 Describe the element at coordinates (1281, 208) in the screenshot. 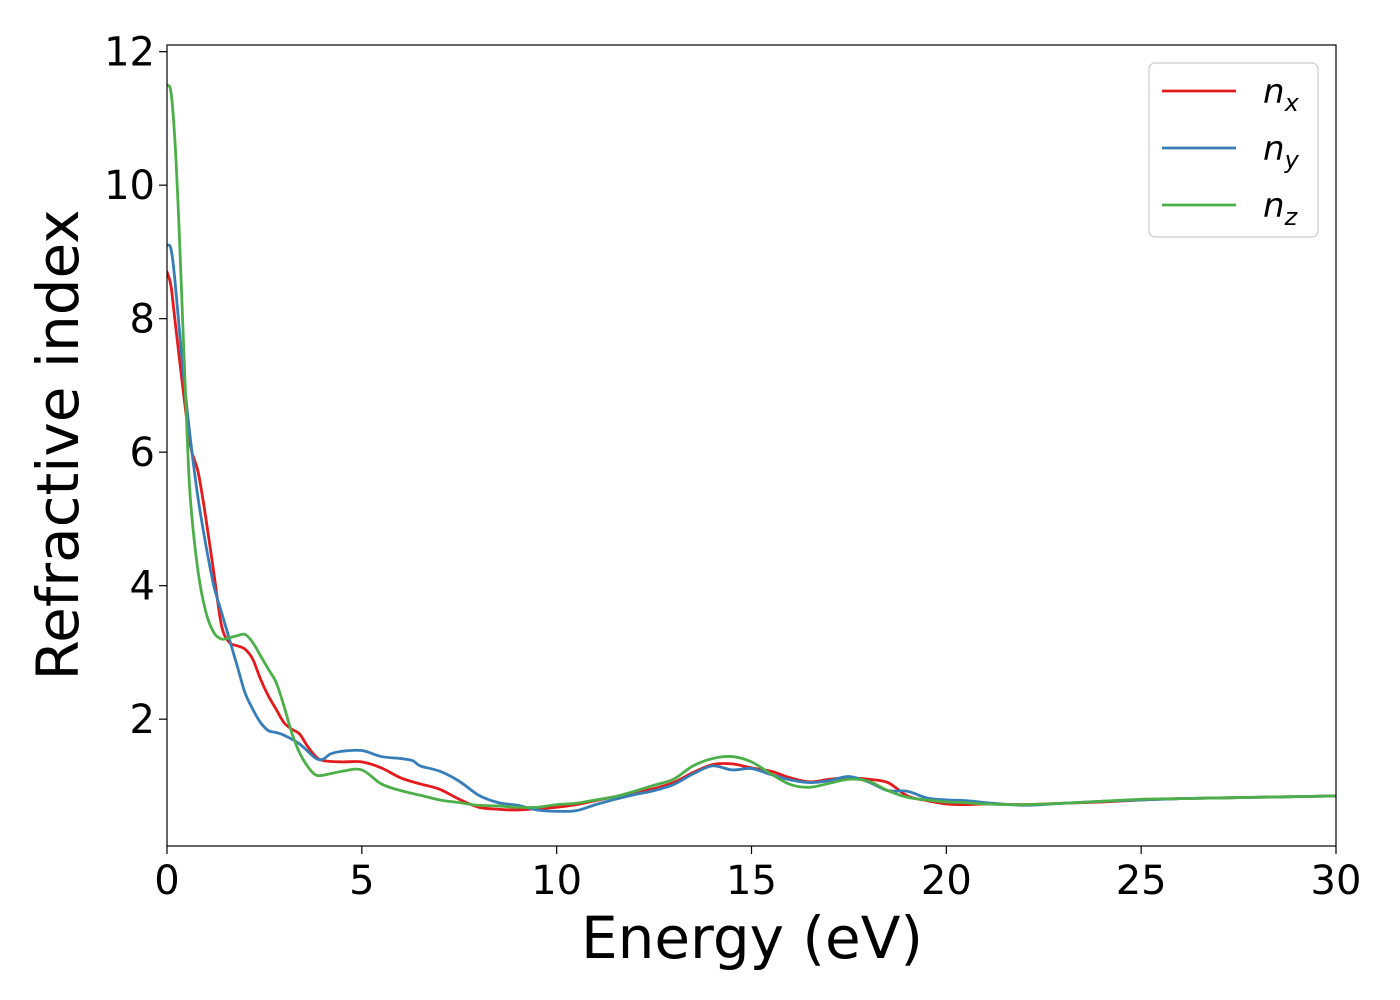

I see `legend-label-nz: nz` at that location.